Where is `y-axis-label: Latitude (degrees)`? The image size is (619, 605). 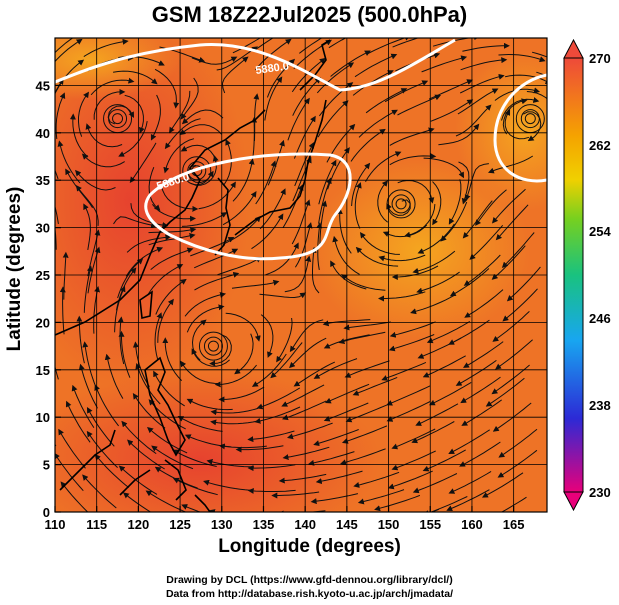 y-axis-label: Latitude (degrees) is located at coordinates (14, 269).